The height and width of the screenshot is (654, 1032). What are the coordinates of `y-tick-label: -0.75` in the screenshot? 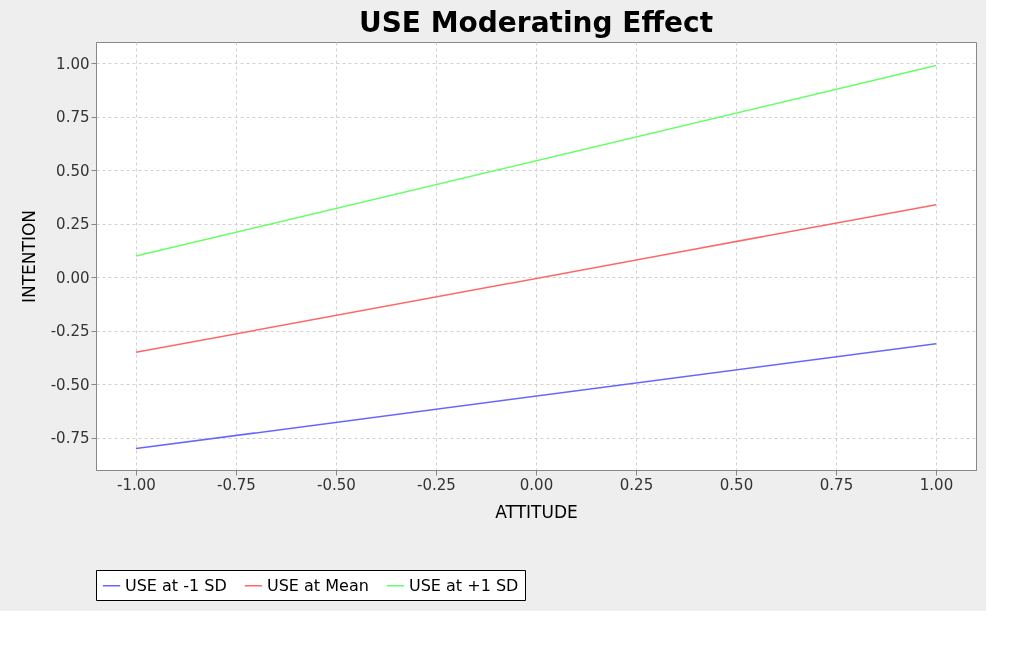 It's located at (70, 438).